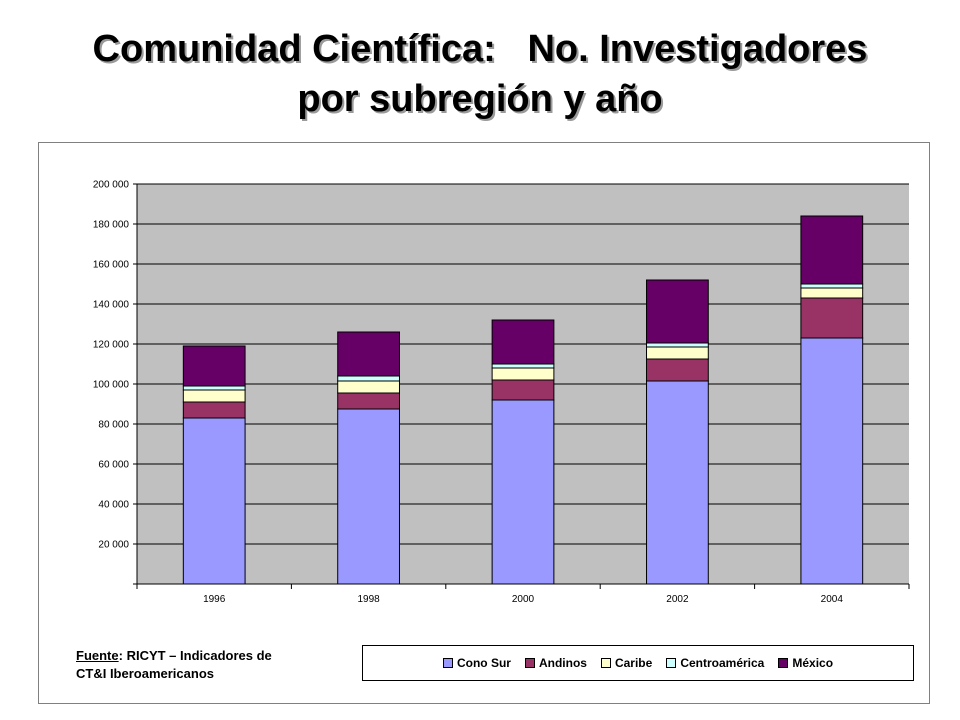 Image resolution: width=960 pixels, height=720 pixels. What do you see at coordinates (111, 345) in the screenshot?
I see `y-tick-label: 120 000` at bounding box center [111, 345].